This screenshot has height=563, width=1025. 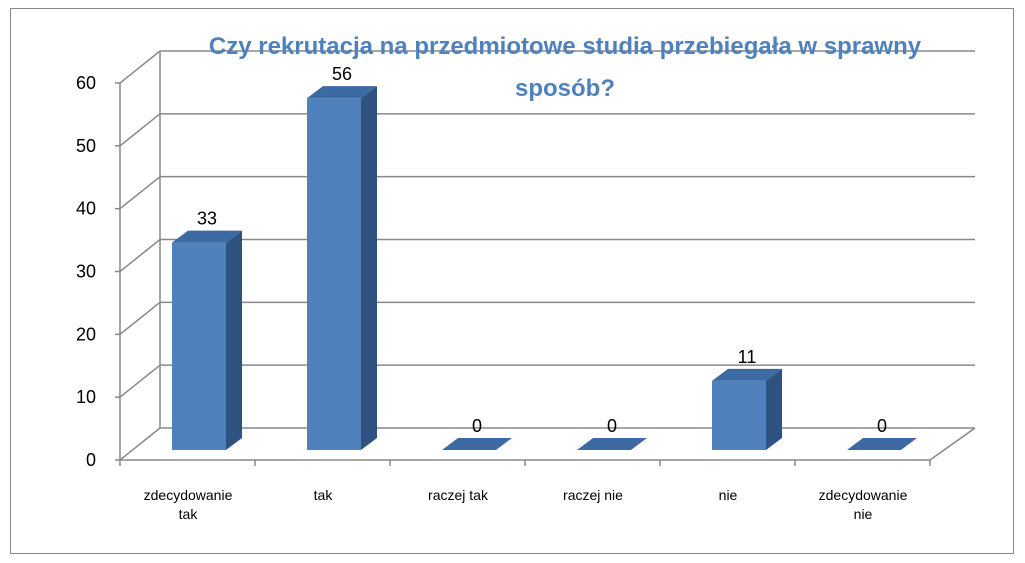 What do you see at coordinates (323, 495) in the screenshot?
I see `x-tick-label: tak` at bounding box center [323, 495].